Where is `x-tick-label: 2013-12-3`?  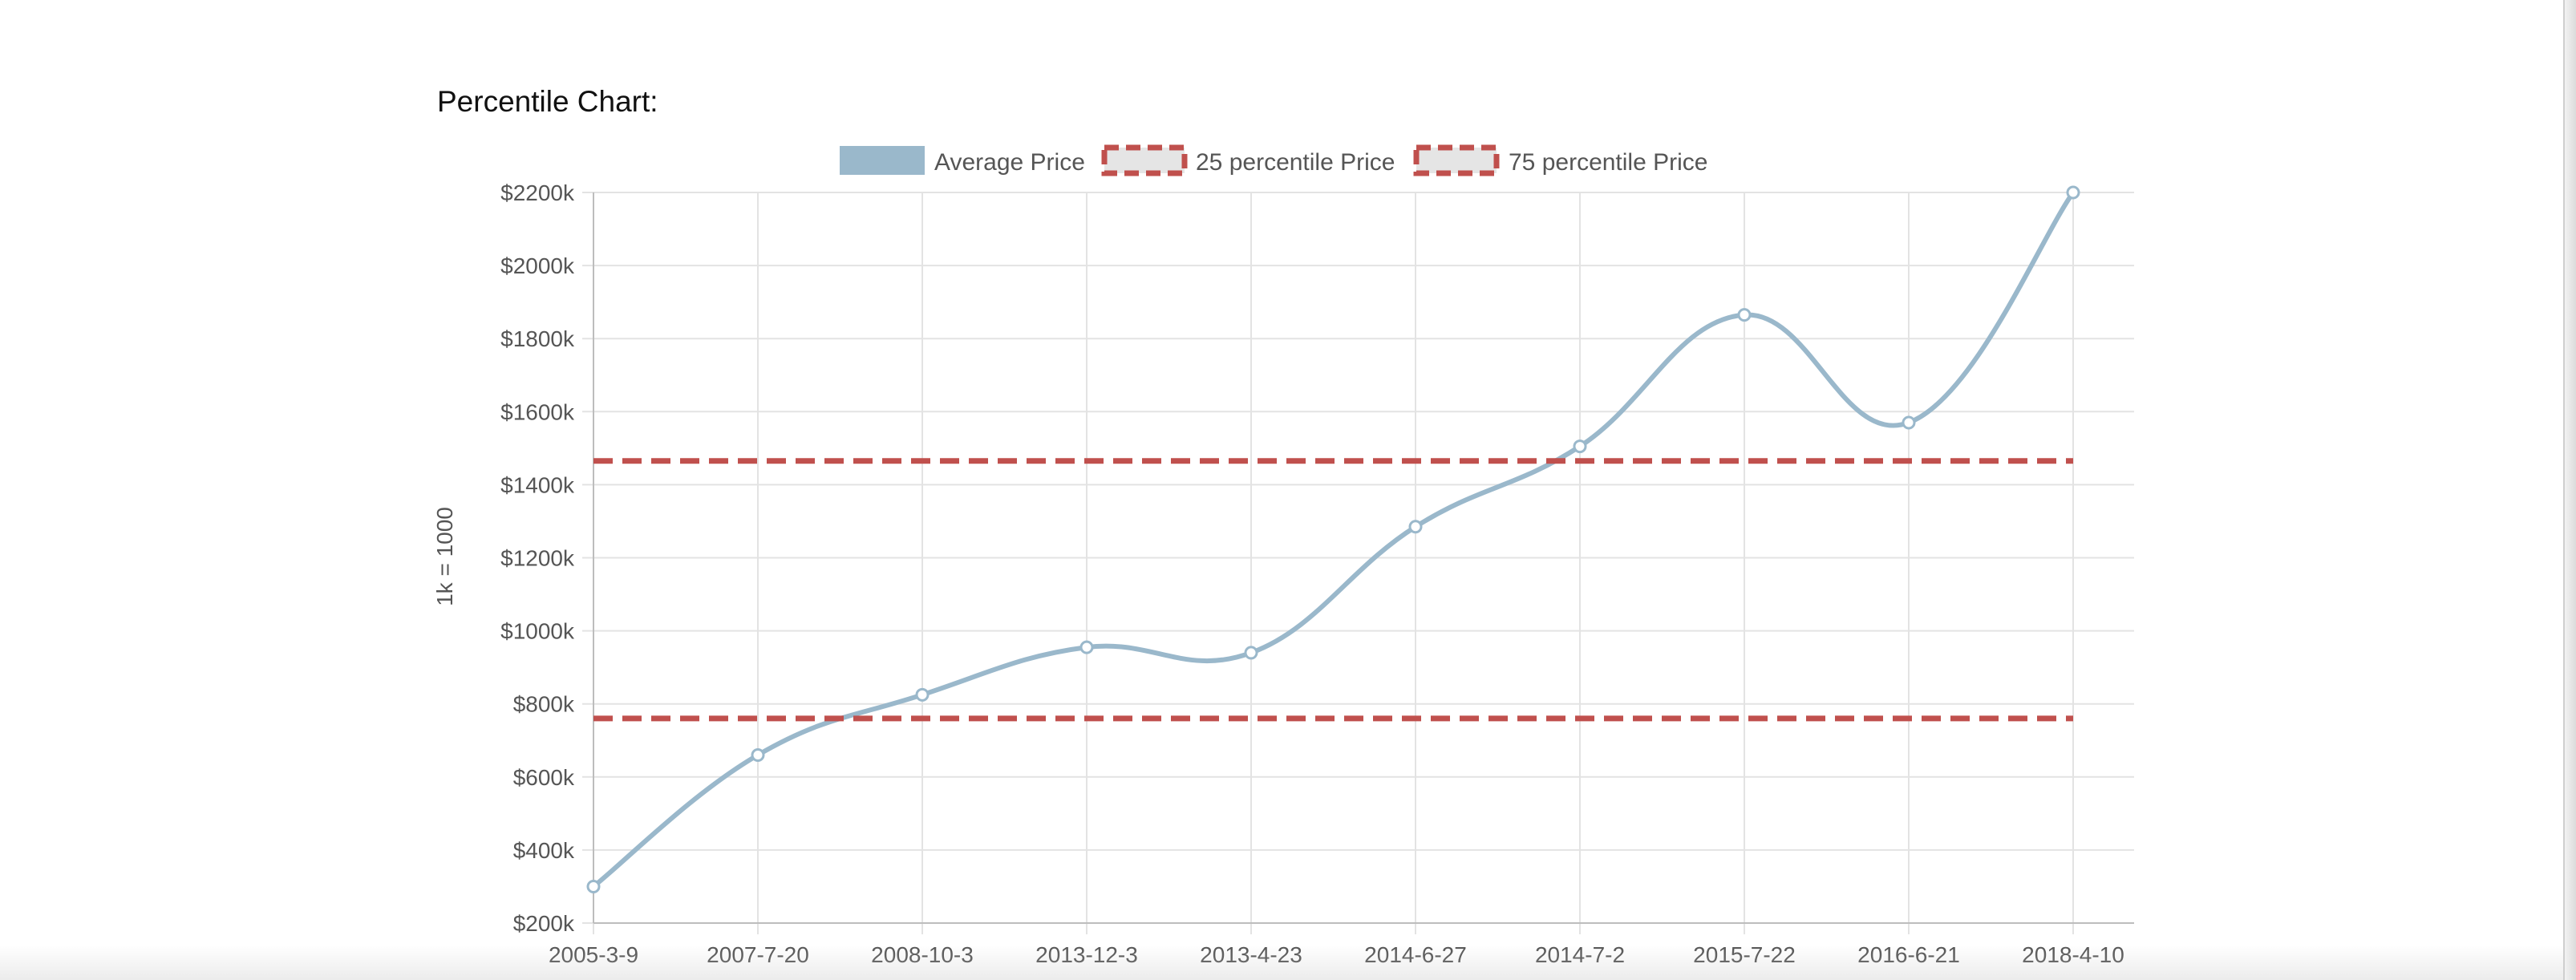 x-tick-label: 2013-12-3 is located at coordinates (1086, 954).